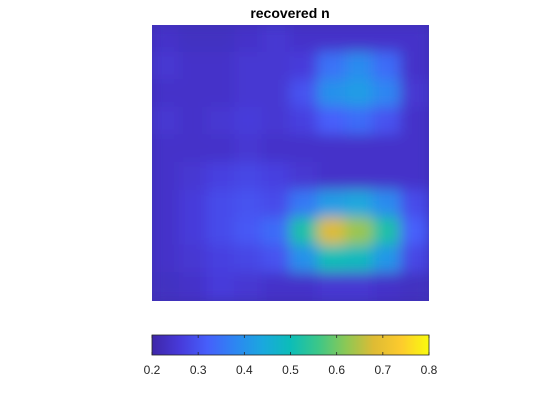  I want to click on colorbar: 0.2 0.3 0.4 0.5 0.6 0.7 0.8, so click(291, 355).